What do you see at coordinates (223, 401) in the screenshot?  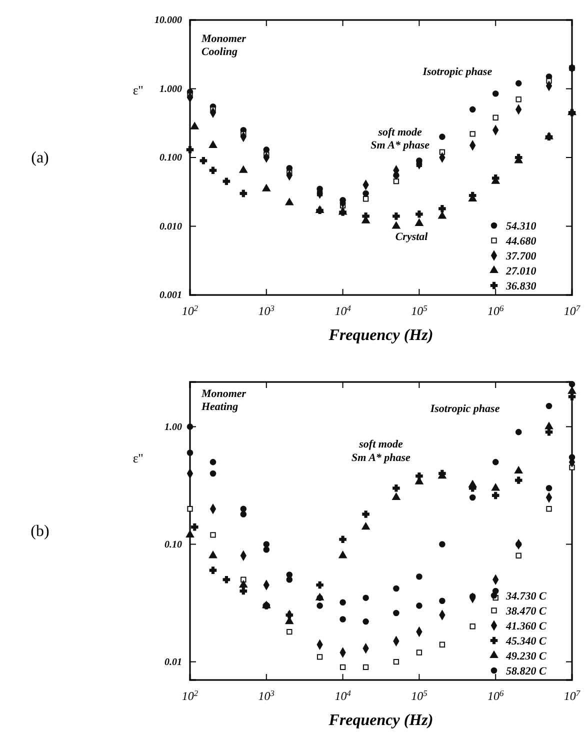 I see `annotation: Monomer Heating` at bounding box center [223, 401].